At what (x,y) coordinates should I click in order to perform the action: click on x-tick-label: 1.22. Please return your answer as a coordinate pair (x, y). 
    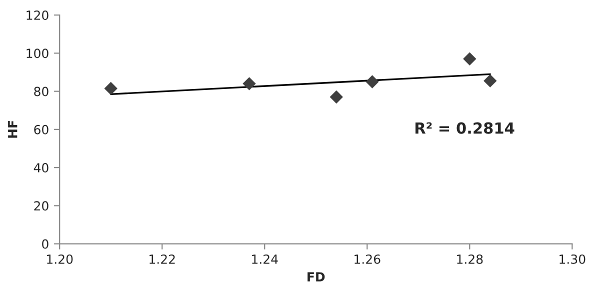
    Looking at the image, I should click on (162, 259).